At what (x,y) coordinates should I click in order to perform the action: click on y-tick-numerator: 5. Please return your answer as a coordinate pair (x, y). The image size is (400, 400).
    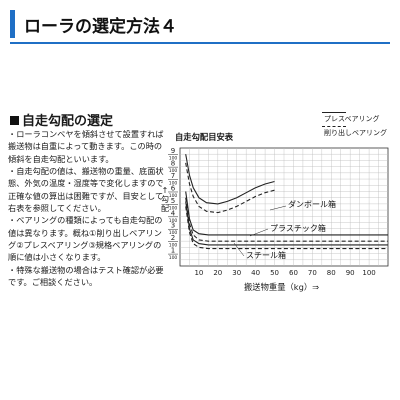
    Looking at the image, I should click on (173, 201).